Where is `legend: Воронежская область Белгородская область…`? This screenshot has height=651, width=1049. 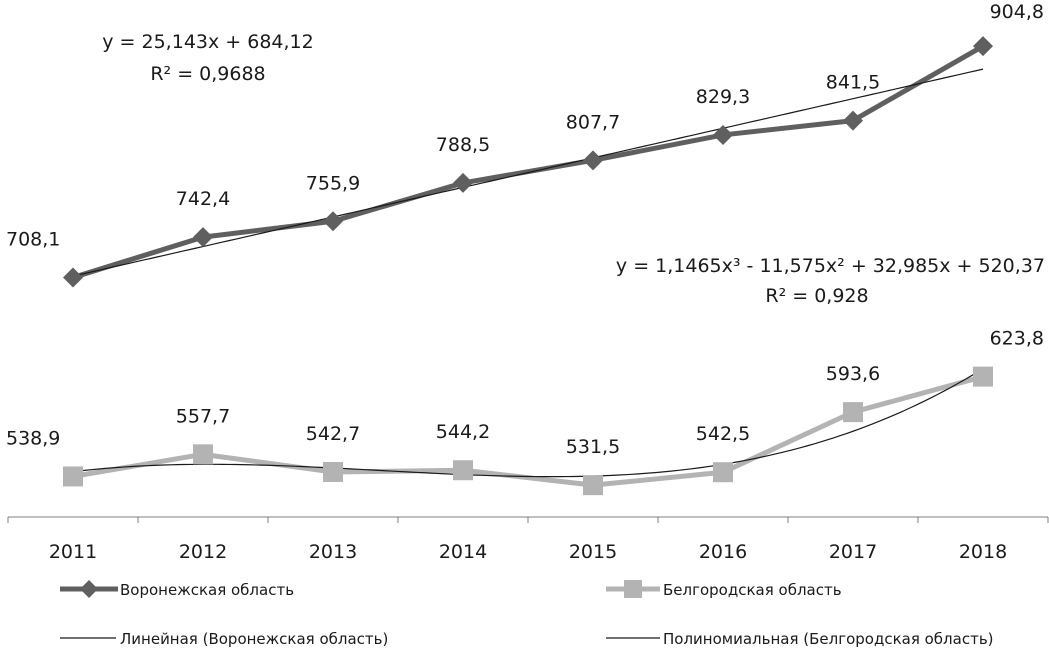 legend: Воронежская область Белгородская область… is located at coordinates (527, 614).